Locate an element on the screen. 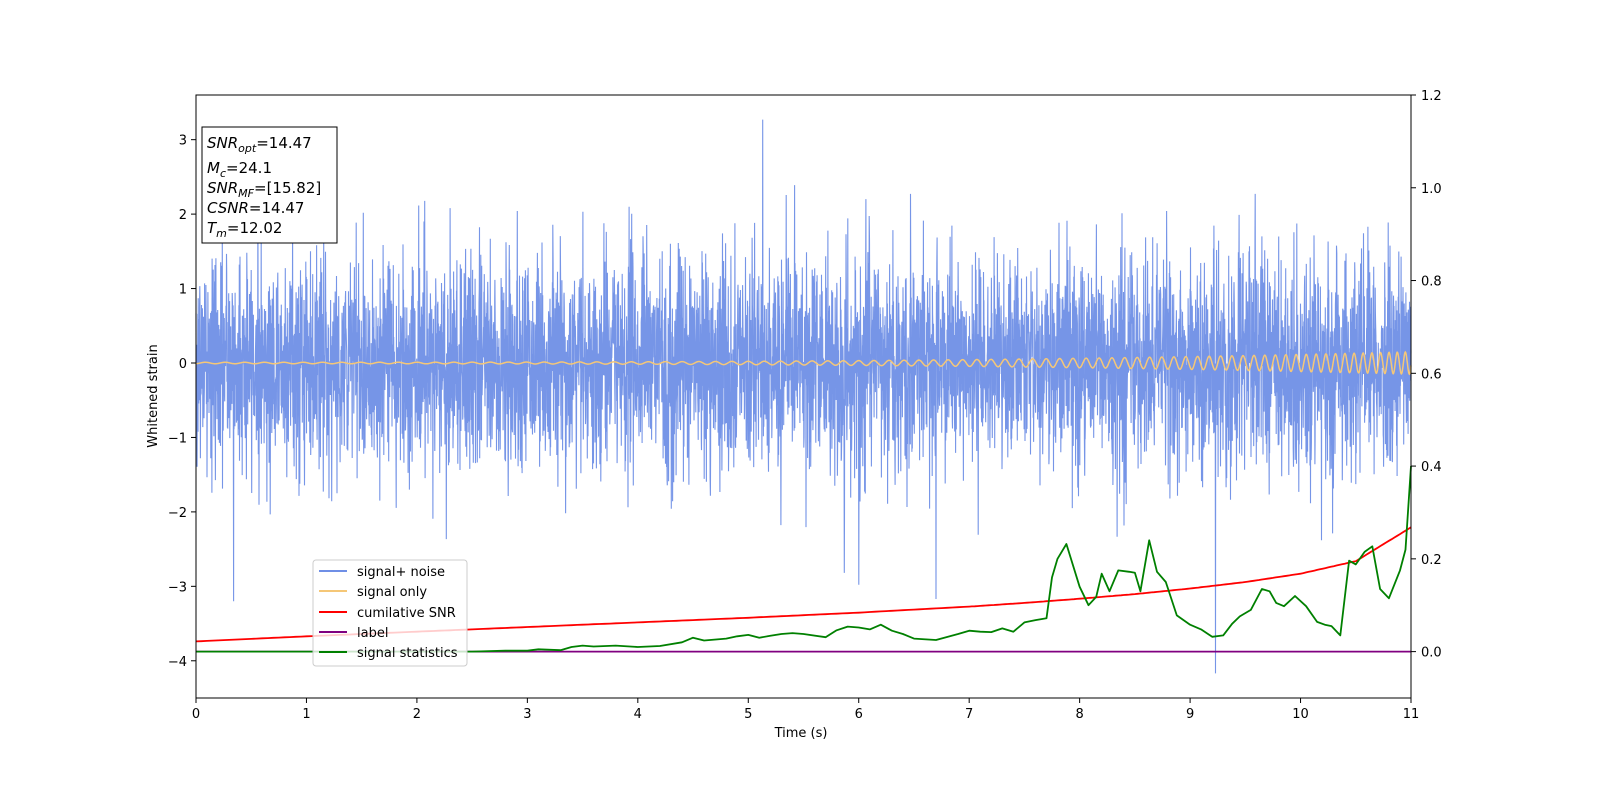 The height and width of the screenshot is (800, 1600). y-tick-label: −1 is located at coordinates (177, 438).